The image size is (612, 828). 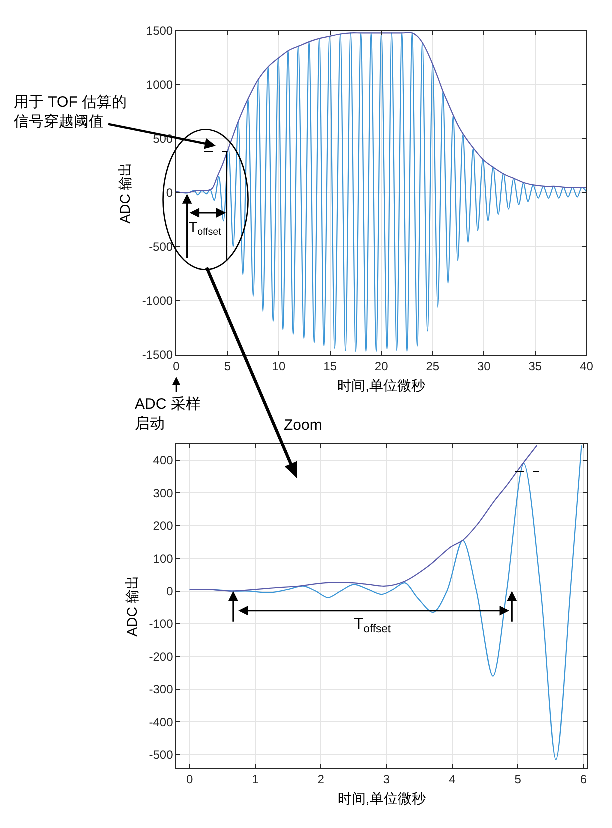 I want to click on x-tick-label: 4, so click(x=452, y=779).